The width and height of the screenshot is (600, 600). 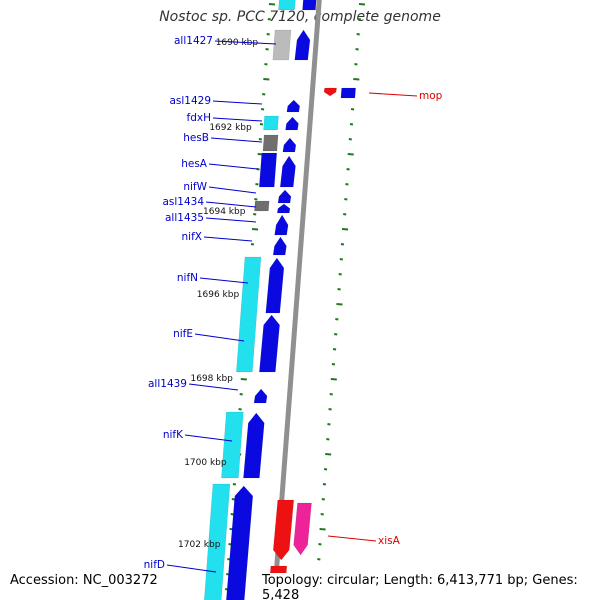 What do you see at coordinates (184, 218) in the screenshot?
I see `gene-label-all1435: all1435` at bounding box center [184, 218].